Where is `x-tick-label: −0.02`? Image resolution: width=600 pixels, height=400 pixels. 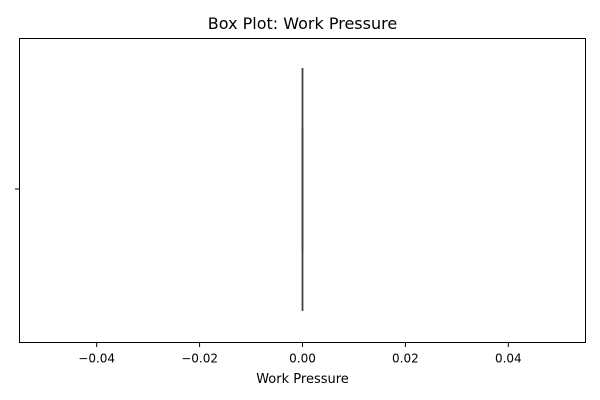 x-tick-label: −0.02 is located at coordinates (199, 359).